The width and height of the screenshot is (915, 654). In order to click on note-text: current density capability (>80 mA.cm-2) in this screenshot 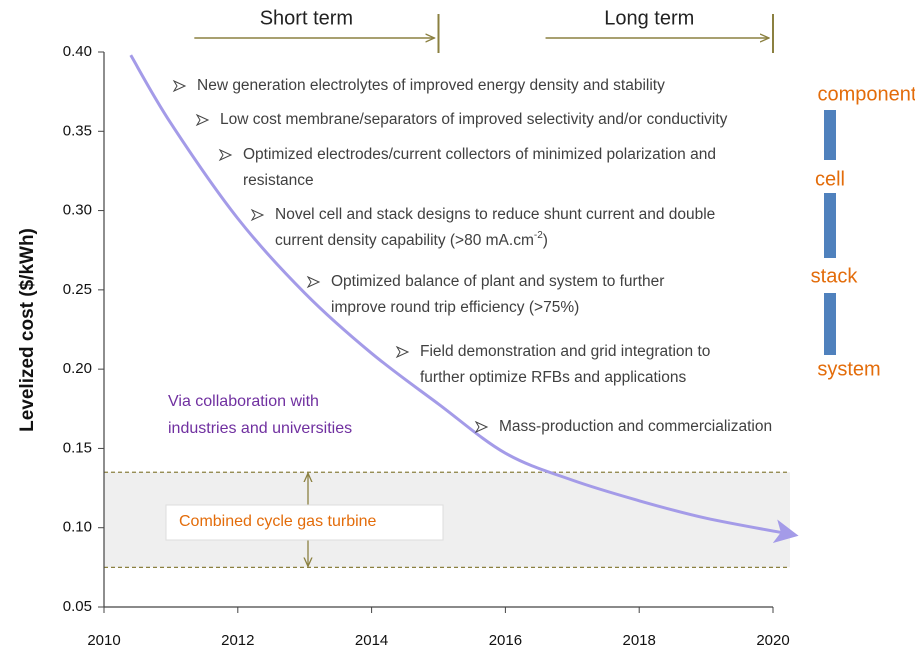, I will do `click(411, 239)`.